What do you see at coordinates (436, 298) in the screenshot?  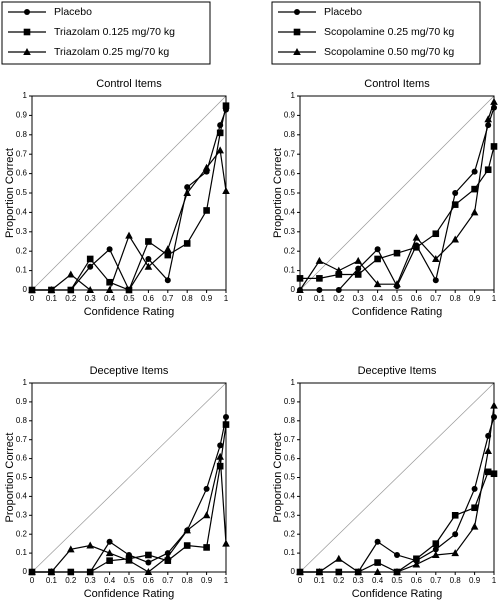 I see `x-tick-label: 0.7` at bounding box center [436, 298].